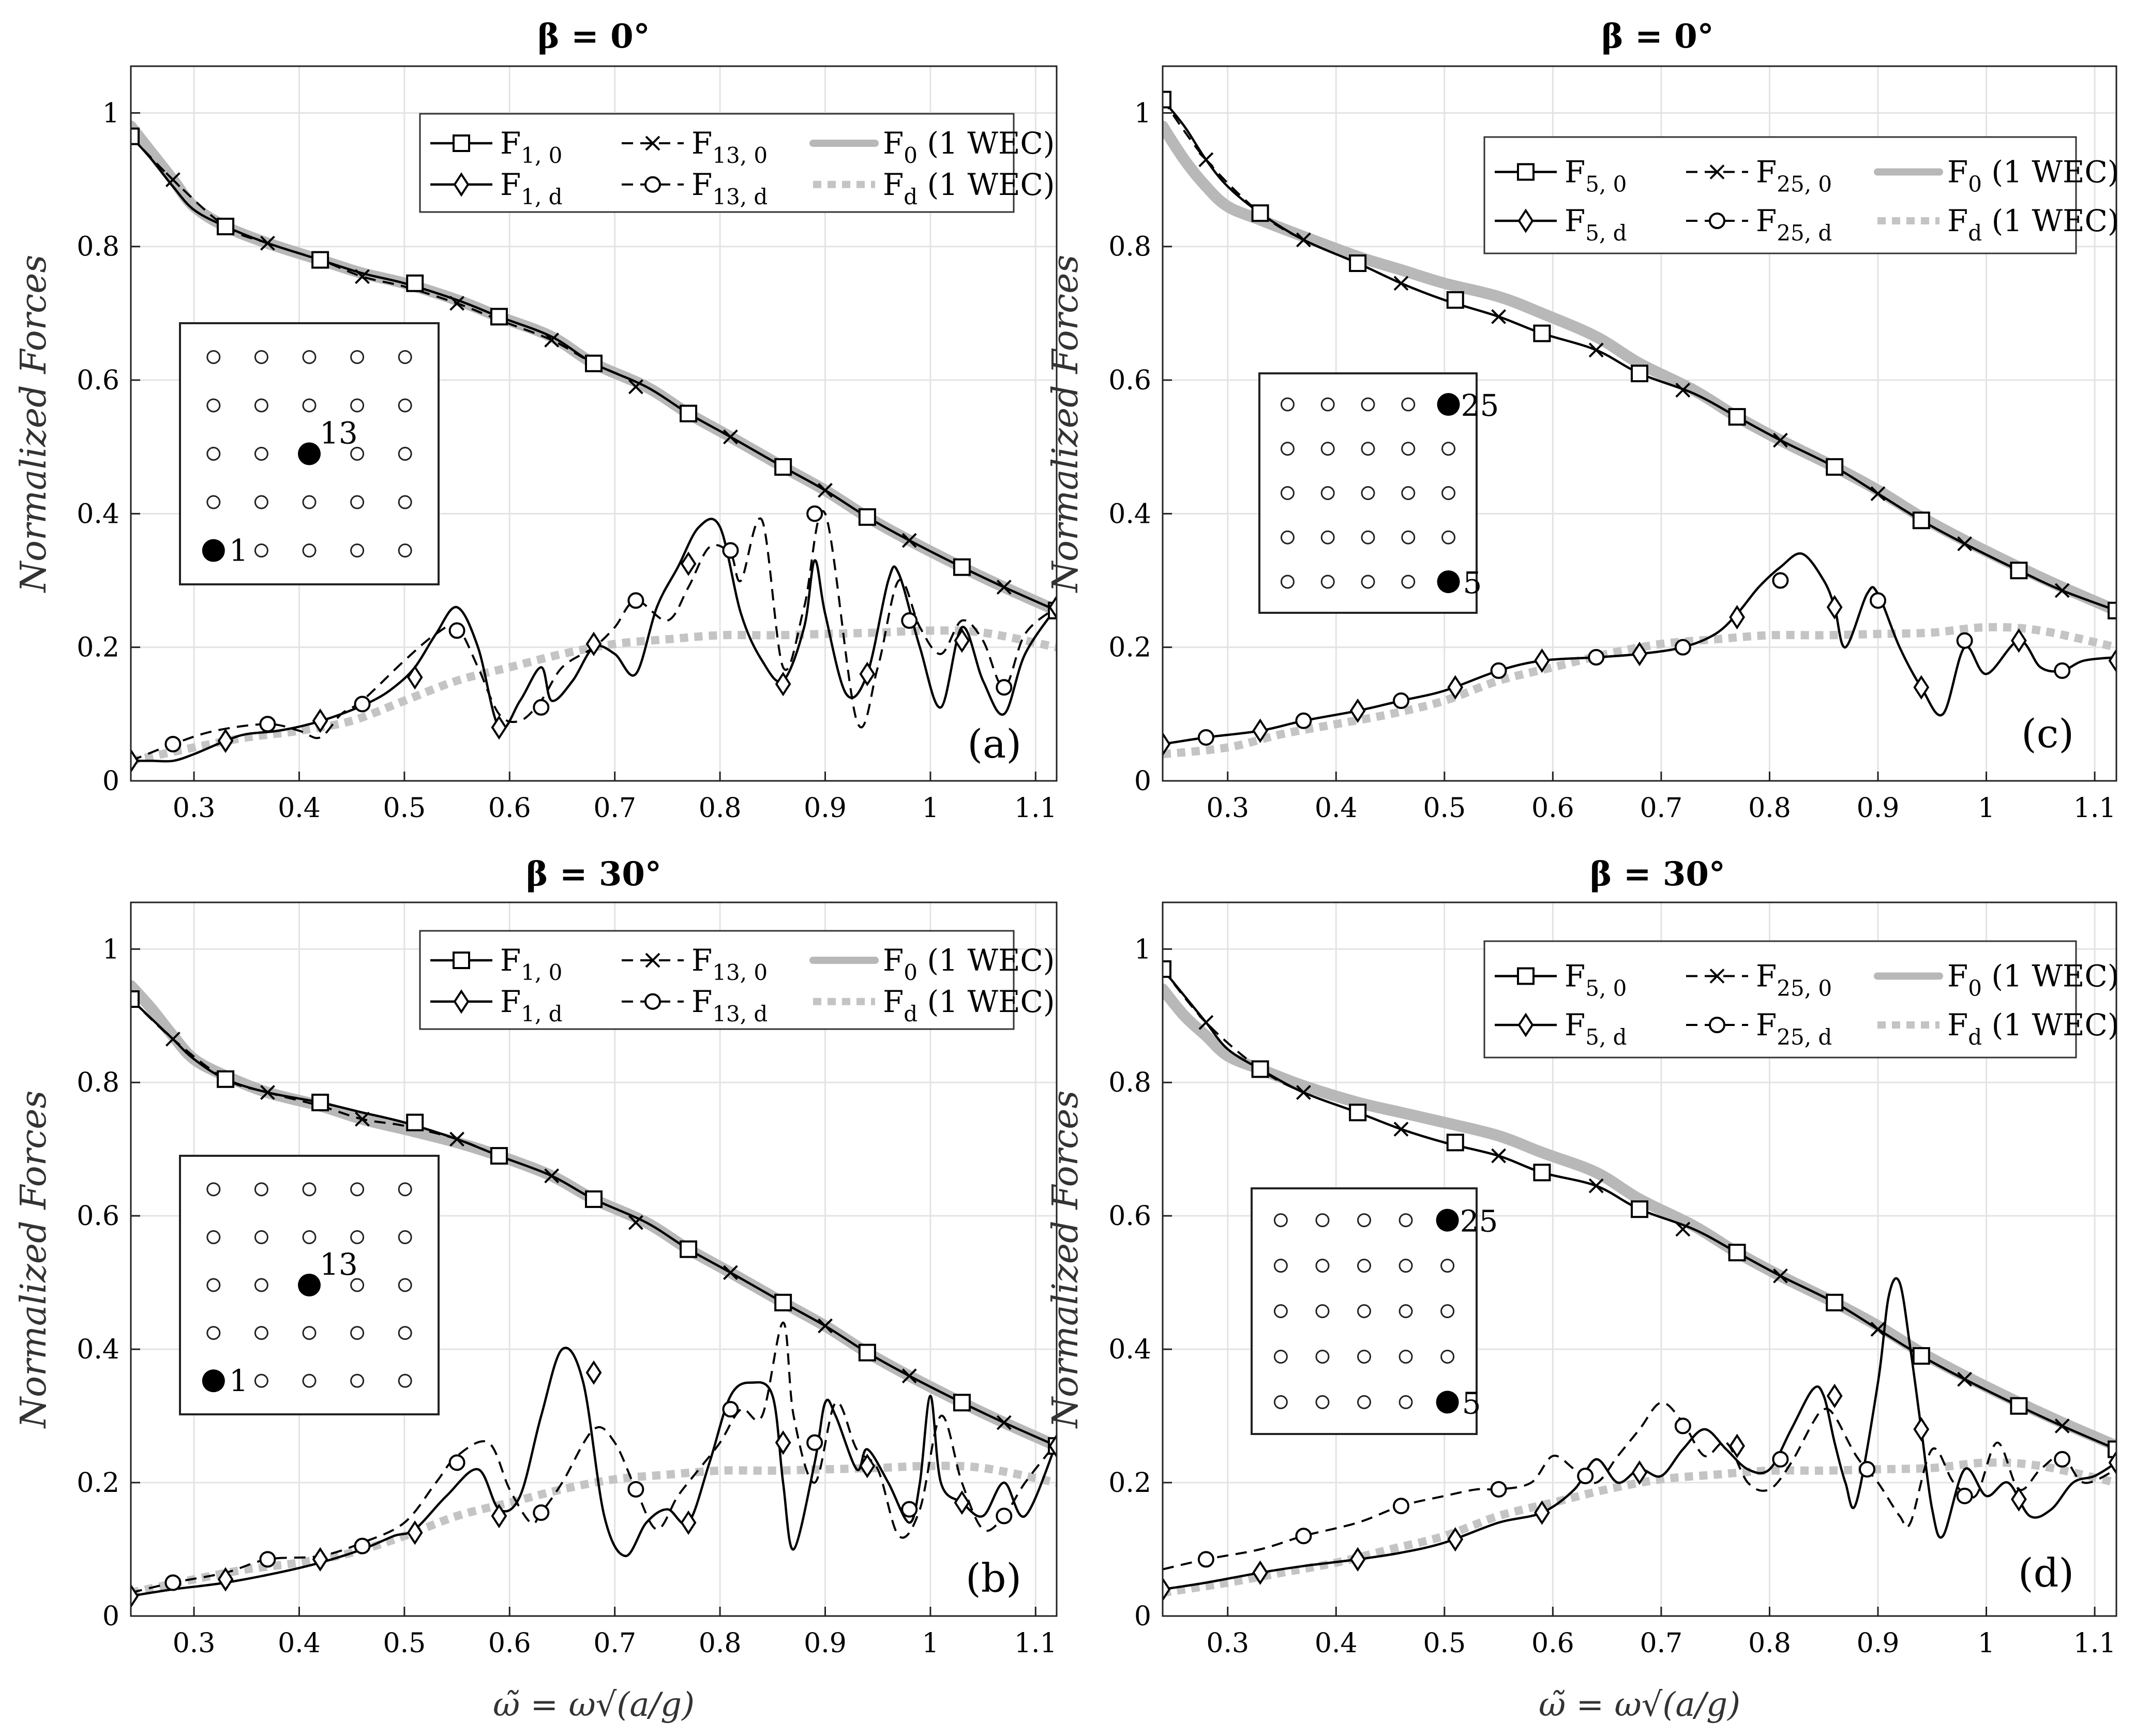  I want to click on legend-label: F1, d, so click(531, 188).